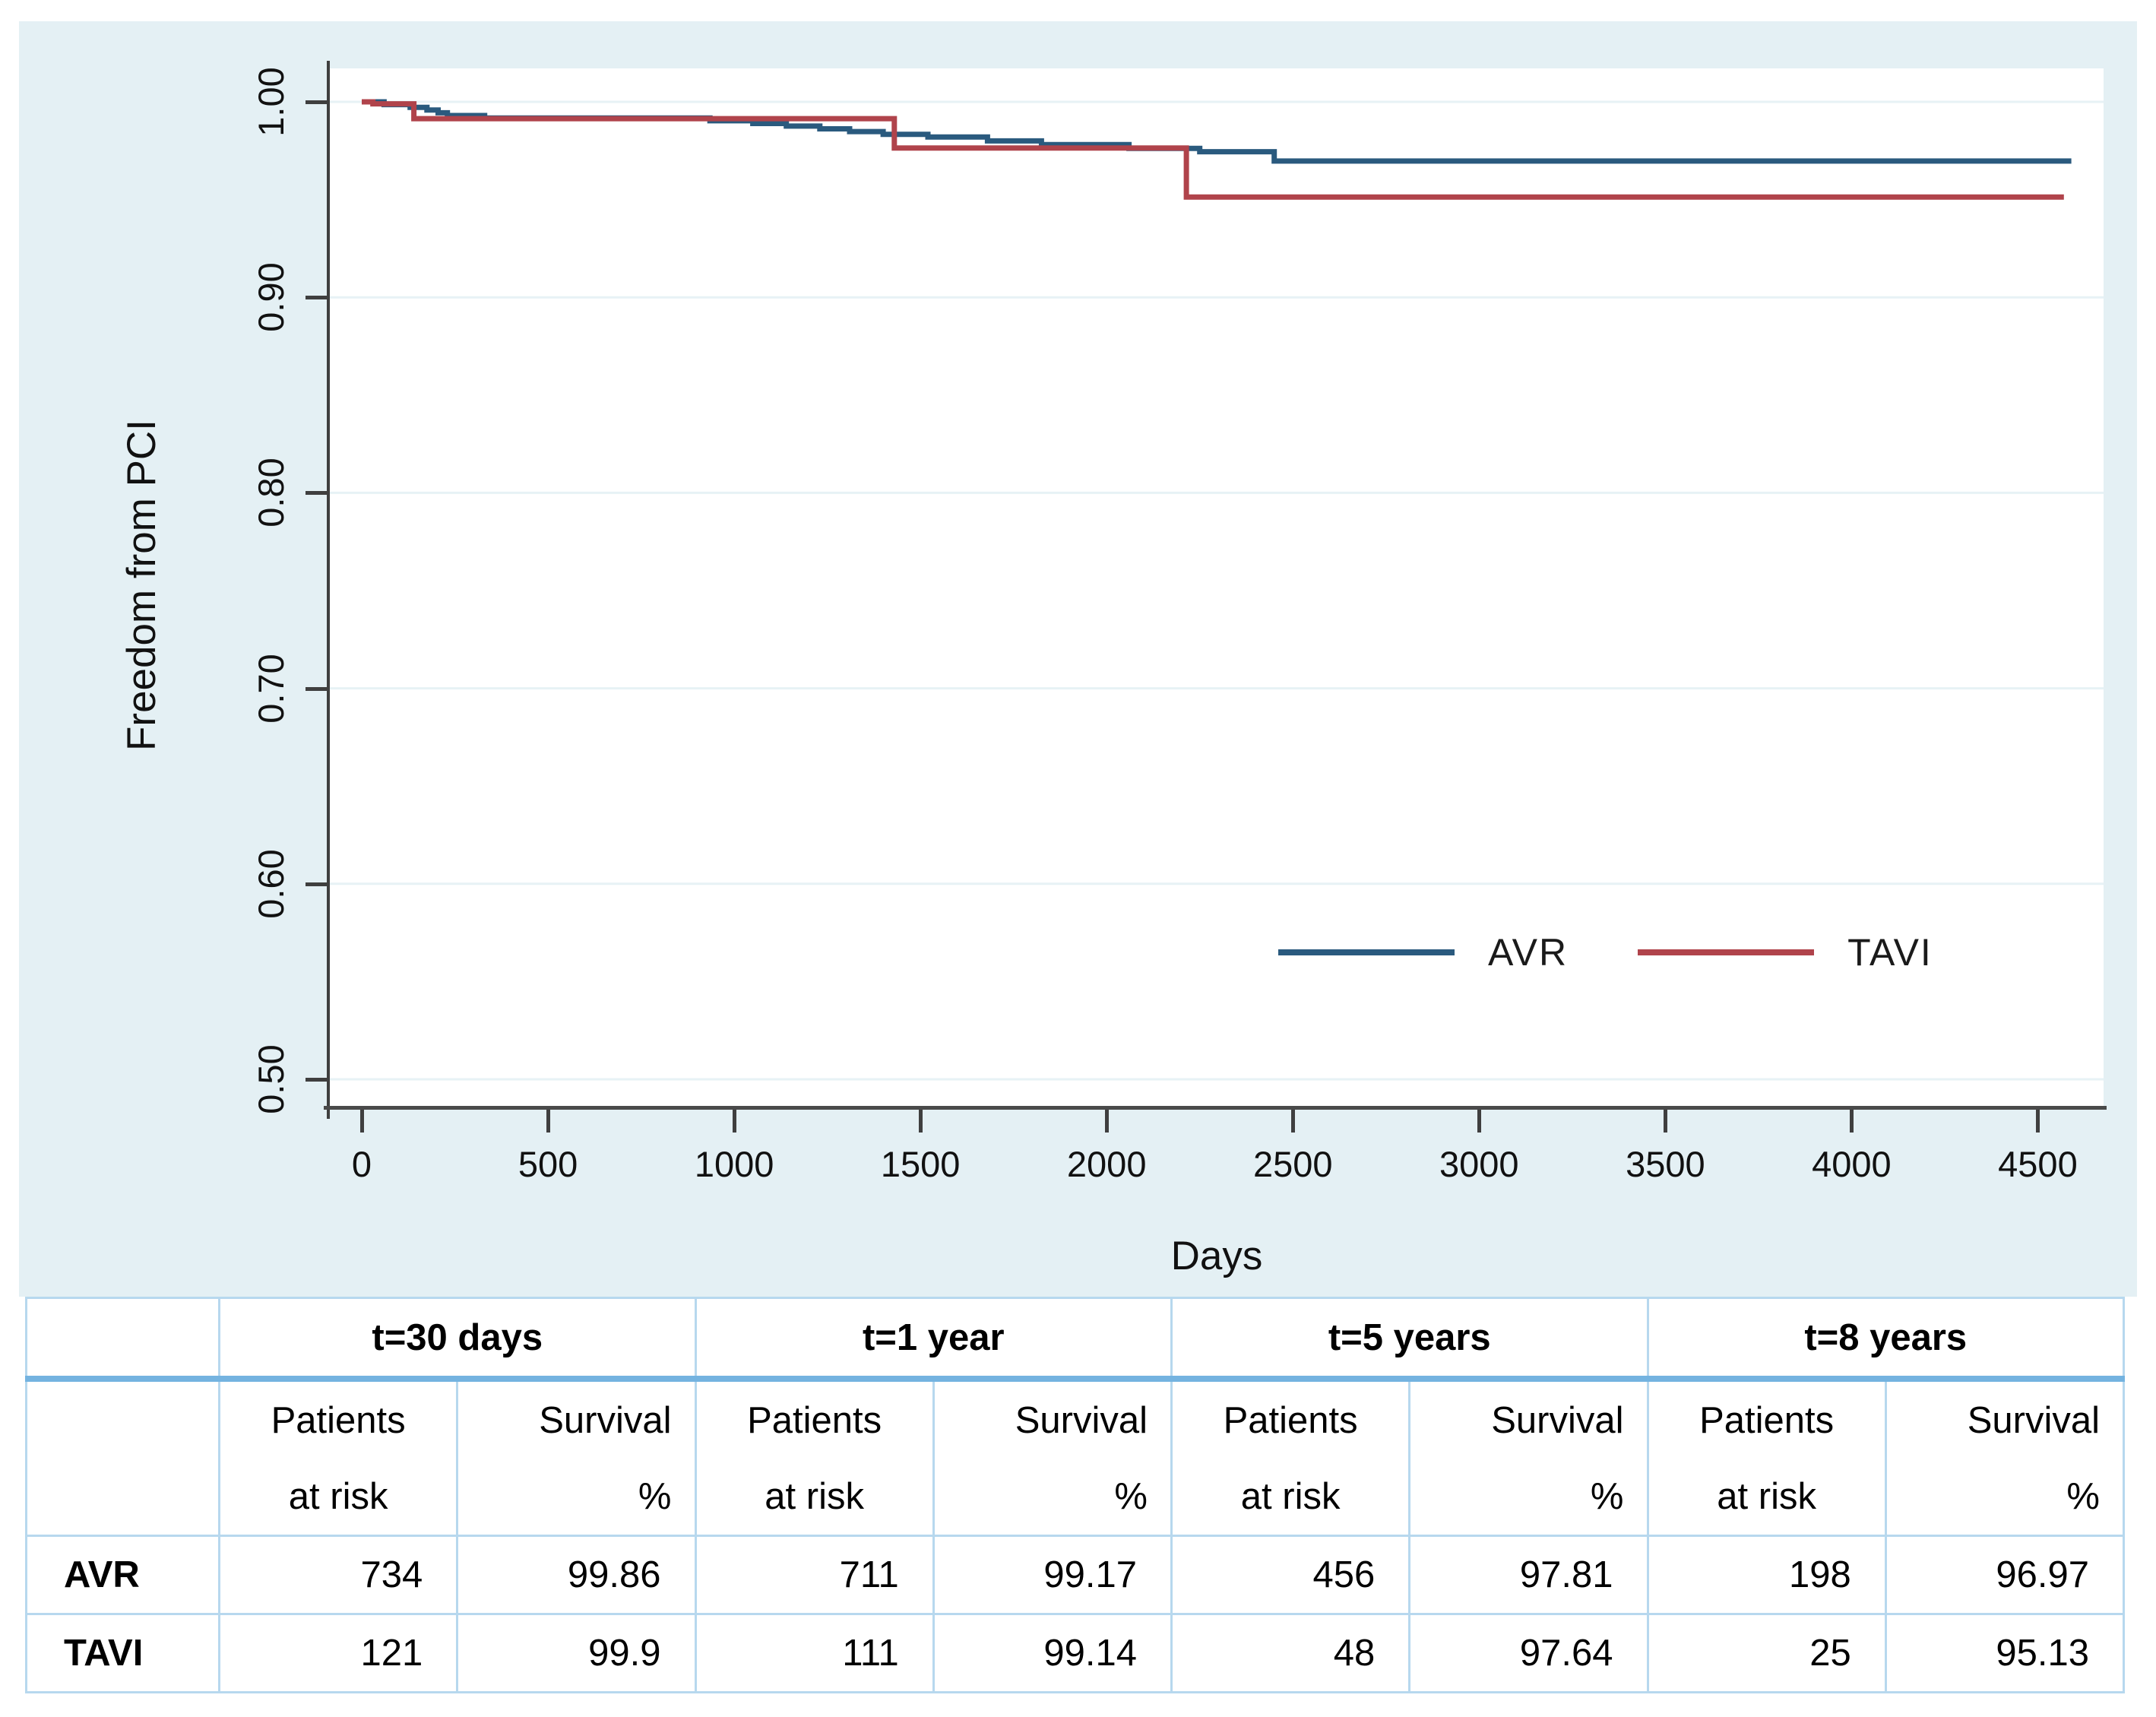 The width and height of the screenshot is (2156, 1717). Describe the element at coordinates (921, 1164) in the screenshot. I see `x-tick-label: 1500` at that location.